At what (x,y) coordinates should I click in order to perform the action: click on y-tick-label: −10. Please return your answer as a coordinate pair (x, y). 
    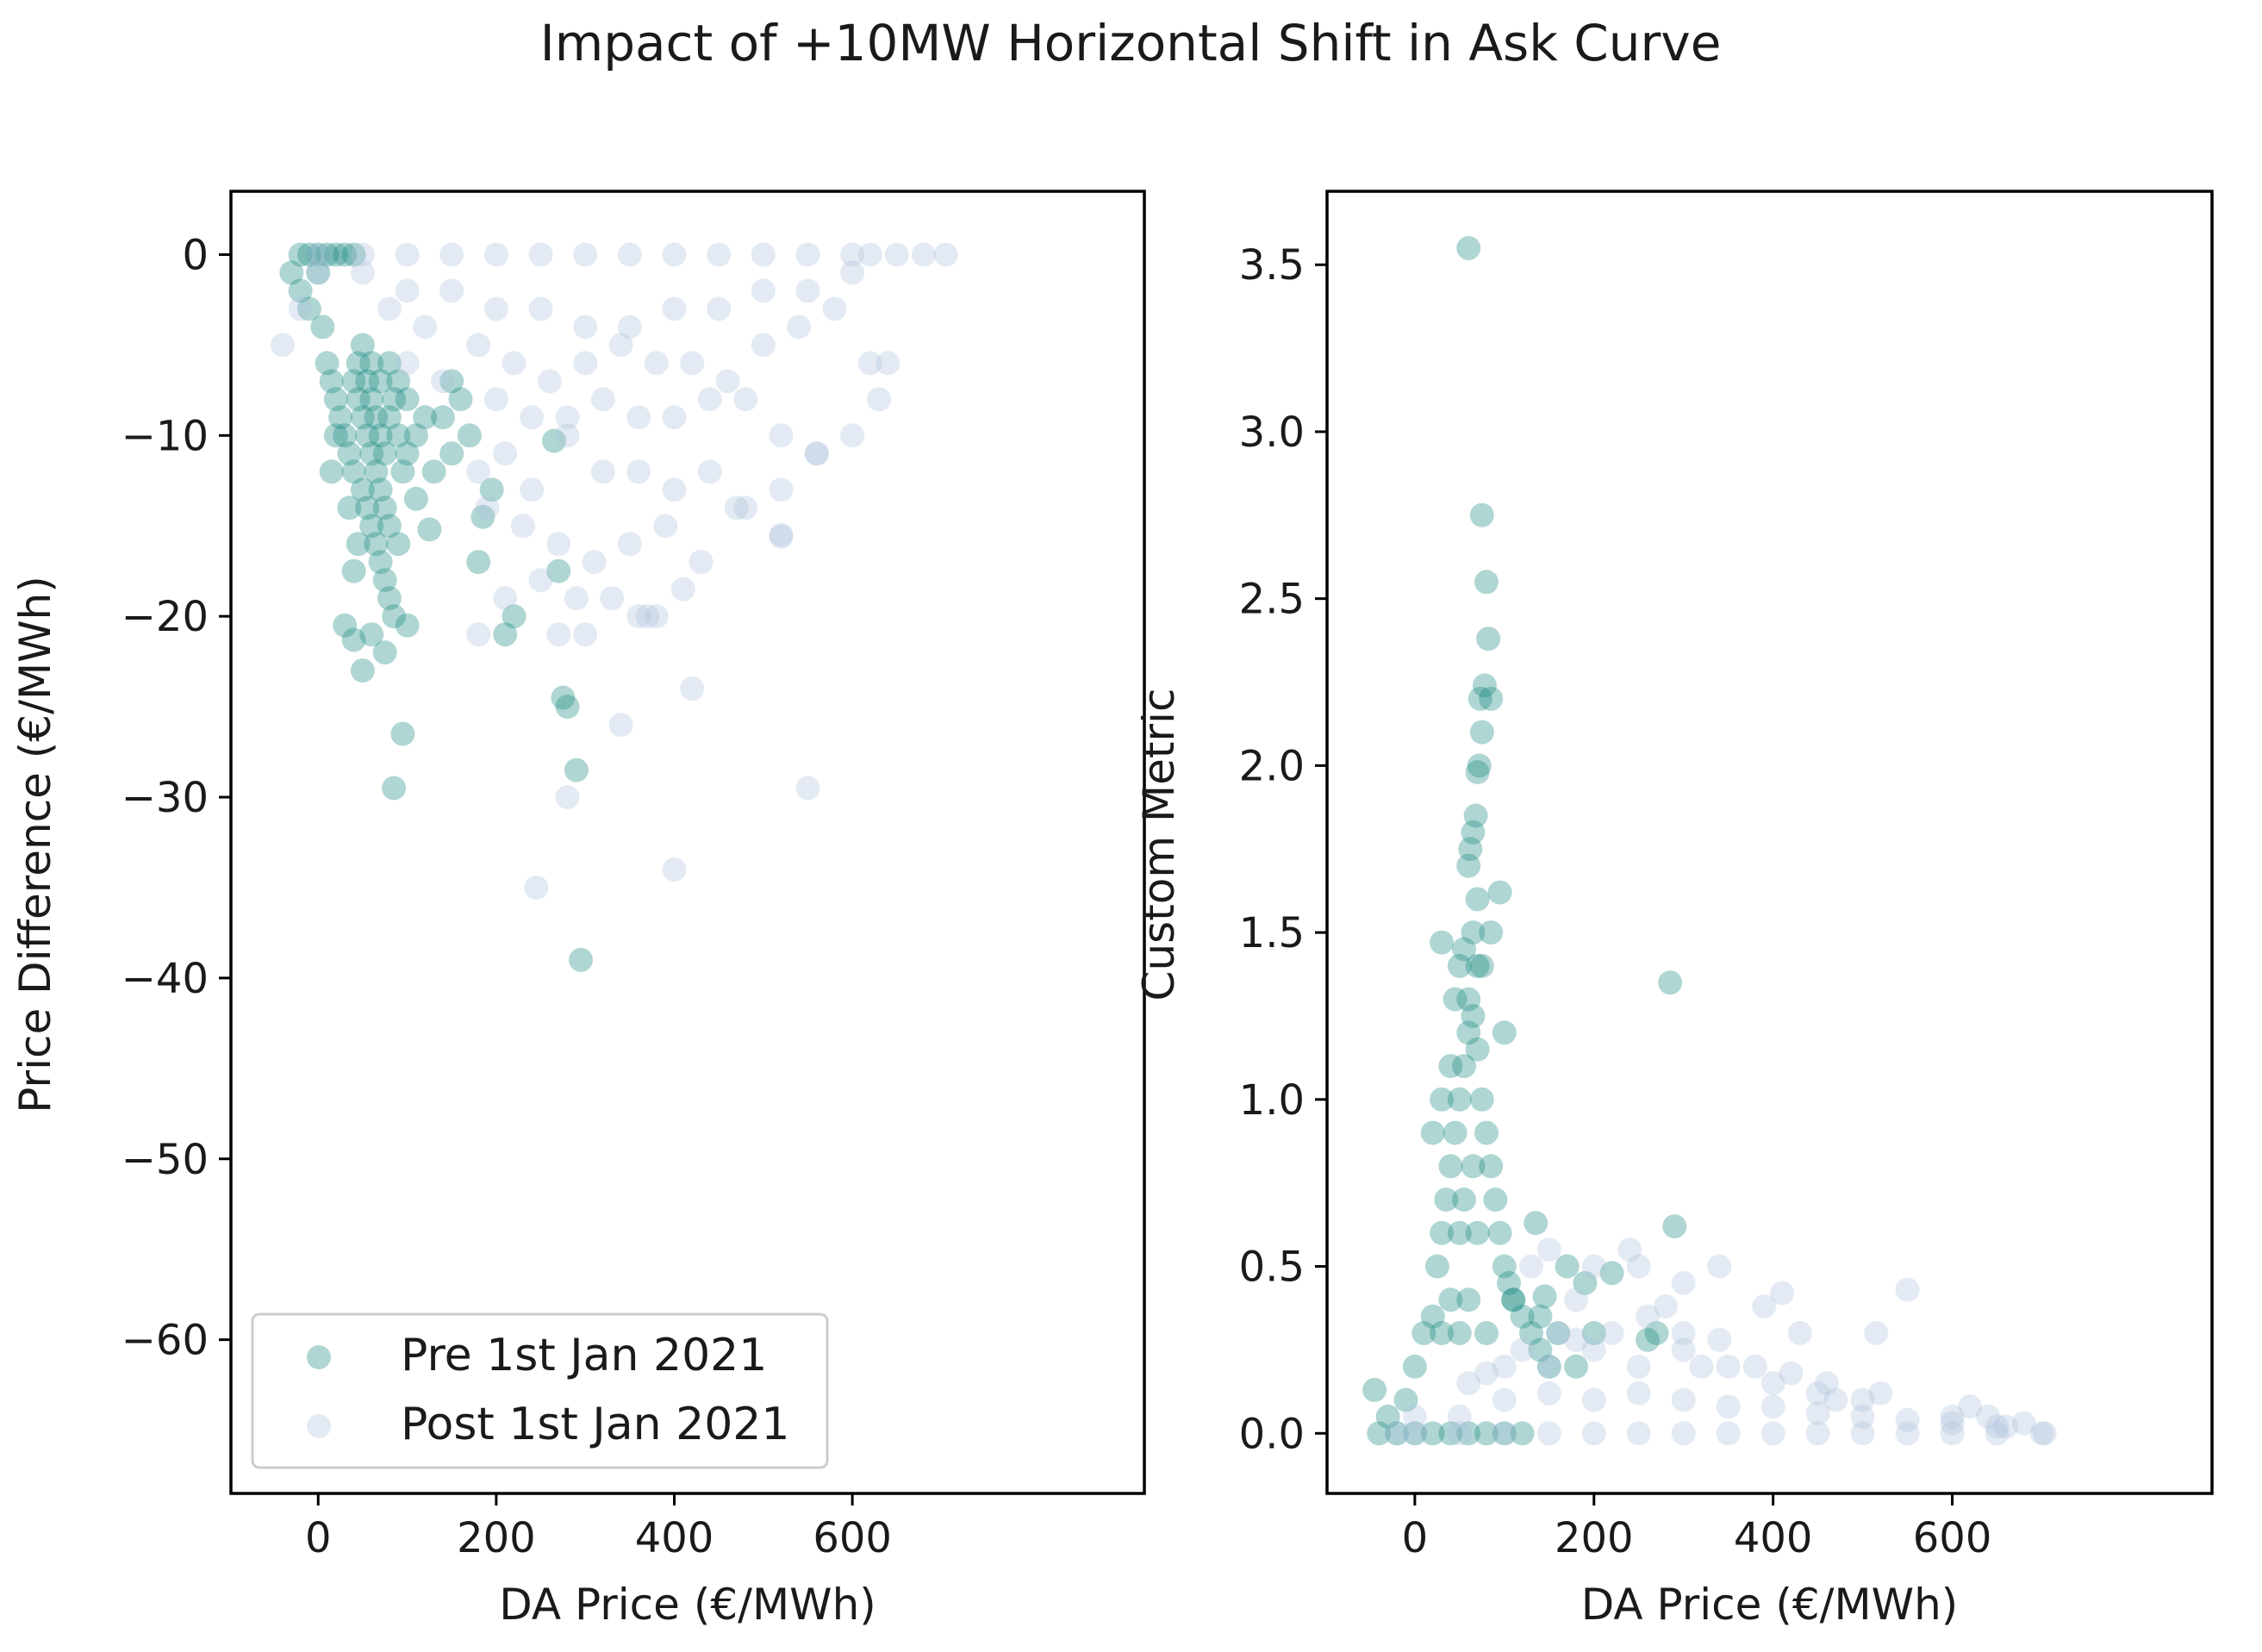
    Looking at the image, I should click on (166, 436).